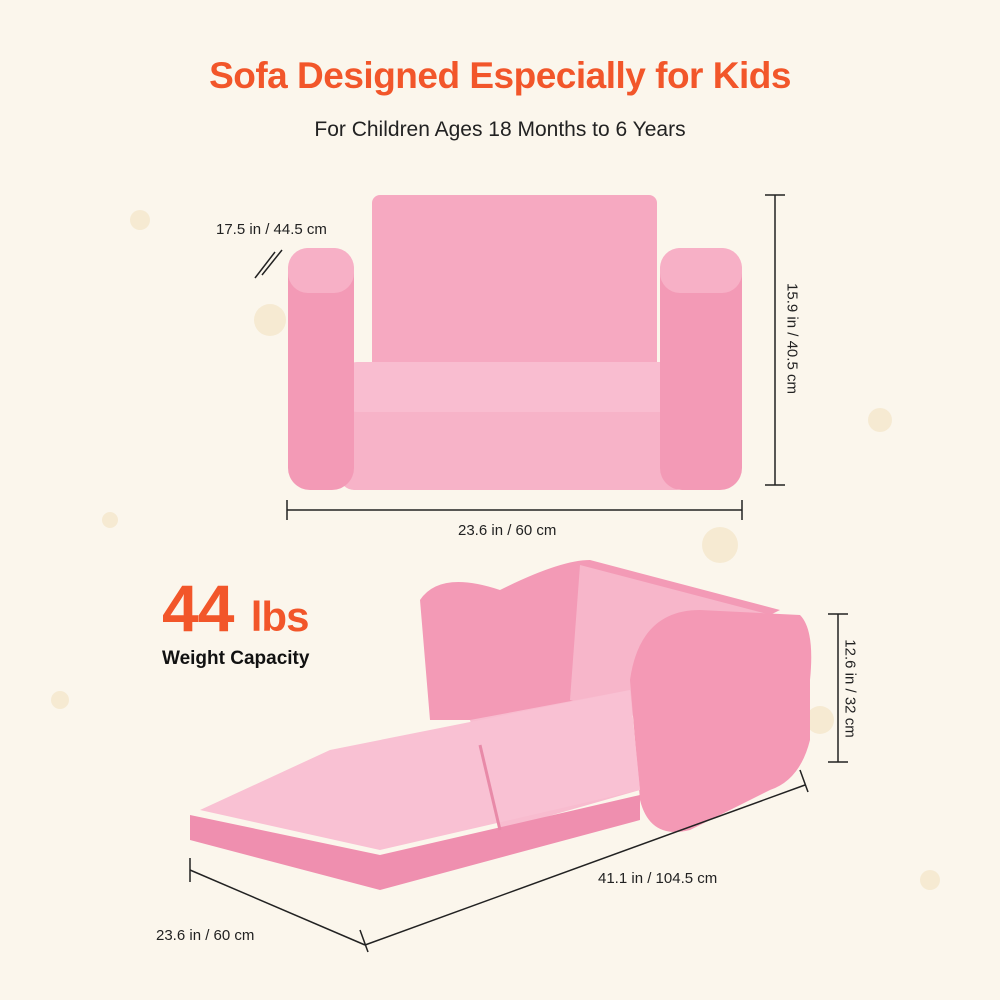 This screenshot has height=1000, width=1000. I want to click on weight-capacity-label: Weight Capacity, so click(236, 658).